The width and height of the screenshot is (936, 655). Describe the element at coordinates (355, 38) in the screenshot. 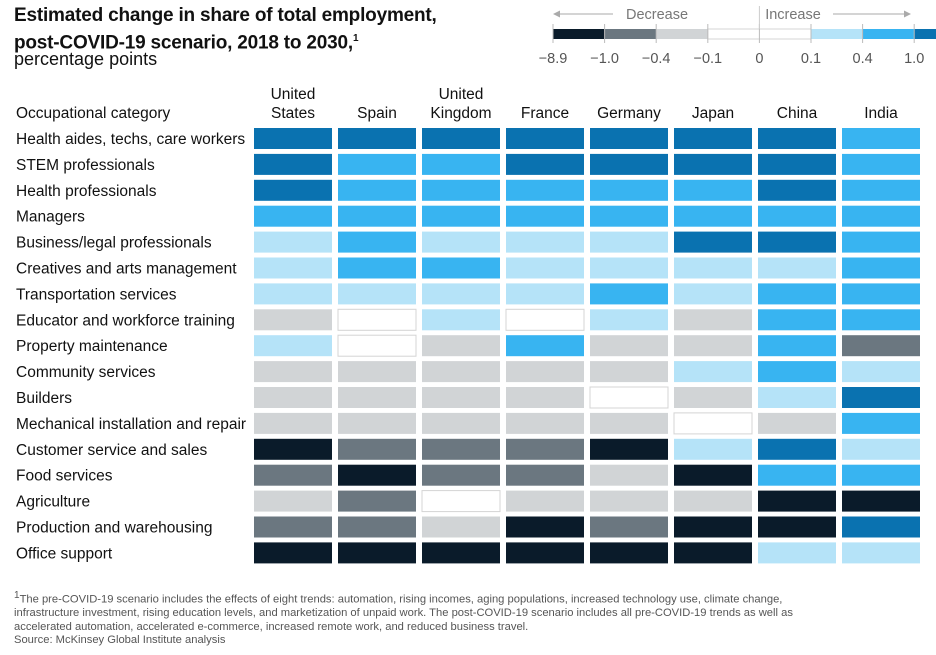

I see `title-footnote-marker: 1` at that location.